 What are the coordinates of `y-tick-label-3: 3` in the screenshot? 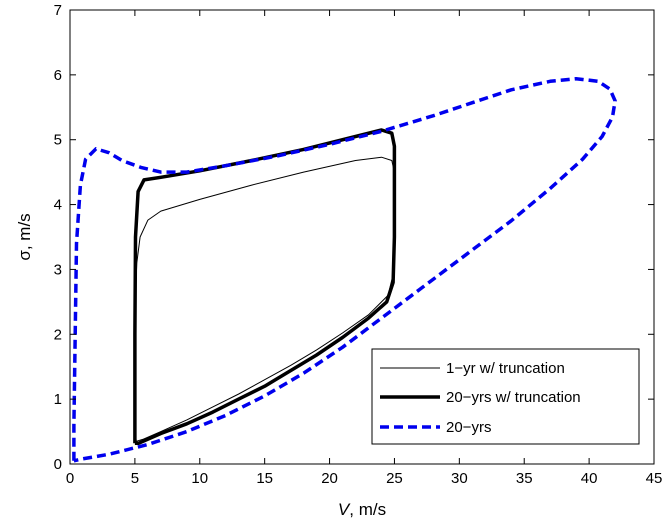 It's located at (58, 269).